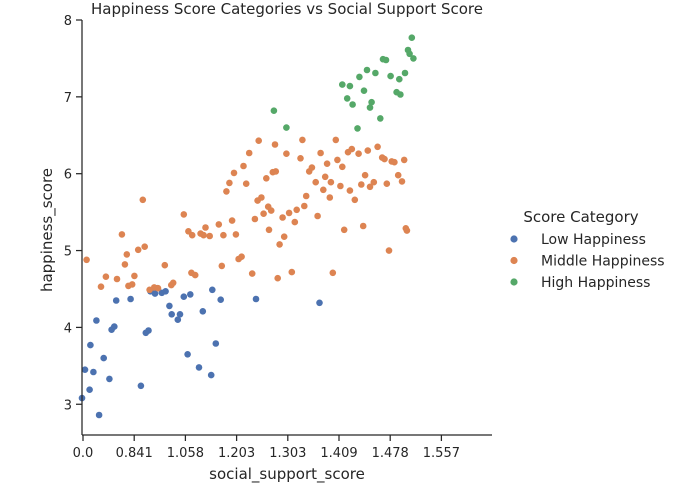 The height and width of the screenshot is (500, 676). I want to click on y-tick-label: 7, so click(68, 98).